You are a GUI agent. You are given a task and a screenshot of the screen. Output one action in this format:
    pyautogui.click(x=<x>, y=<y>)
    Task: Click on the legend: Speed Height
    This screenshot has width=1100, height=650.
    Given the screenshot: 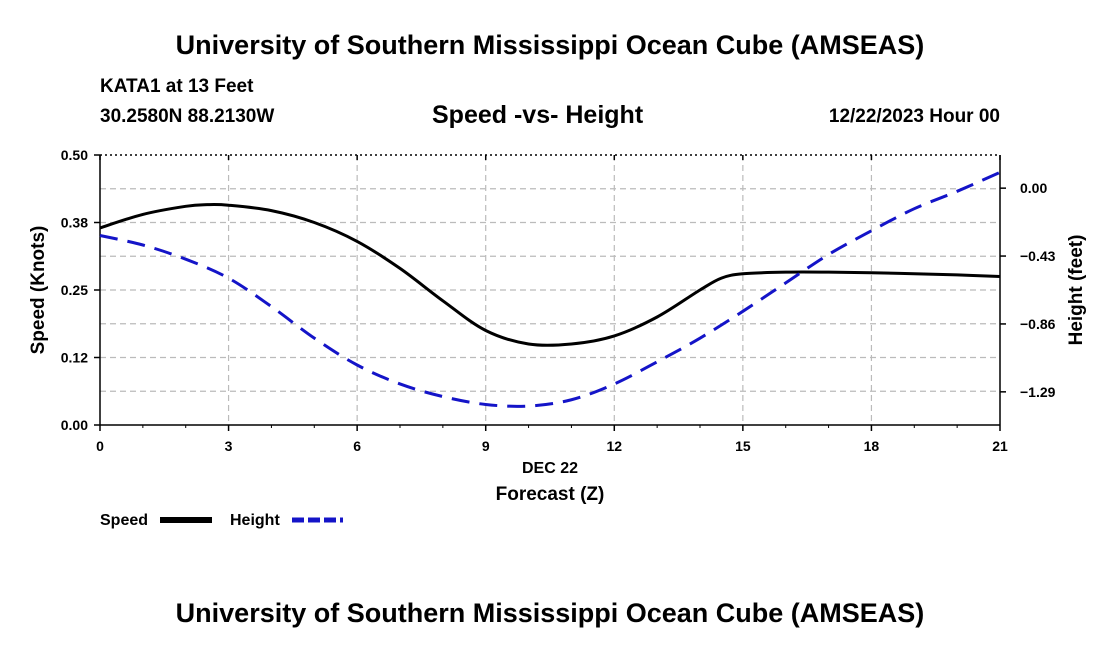 What is the action you would take?
    pyautogui.click(x=221, y=520)
    